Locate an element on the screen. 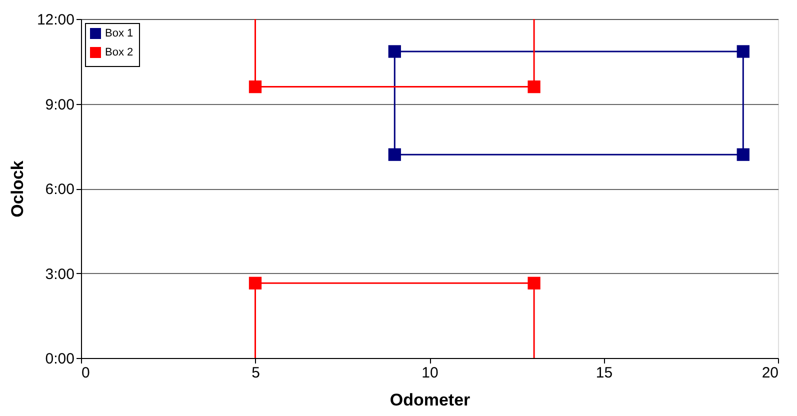  legend-label: Box 1 is located at coordinates (119, 34).